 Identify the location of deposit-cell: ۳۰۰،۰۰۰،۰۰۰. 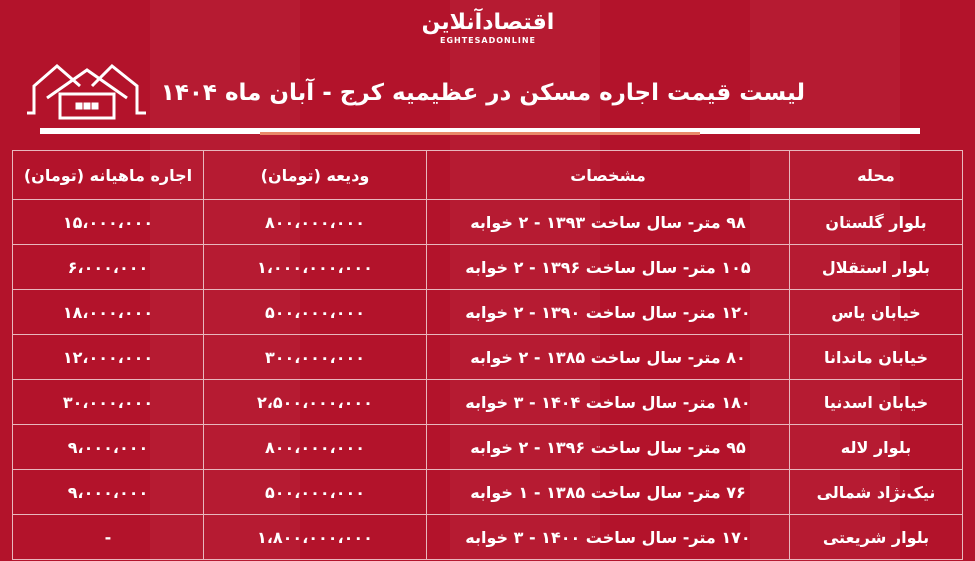
(315, 357).